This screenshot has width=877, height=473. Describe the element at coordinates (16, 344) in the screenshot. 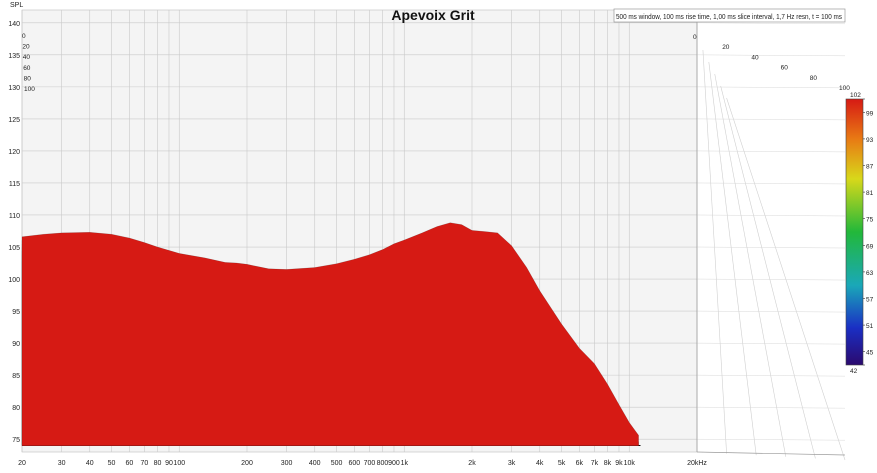

I see `y-tick-label: 90` at that location.